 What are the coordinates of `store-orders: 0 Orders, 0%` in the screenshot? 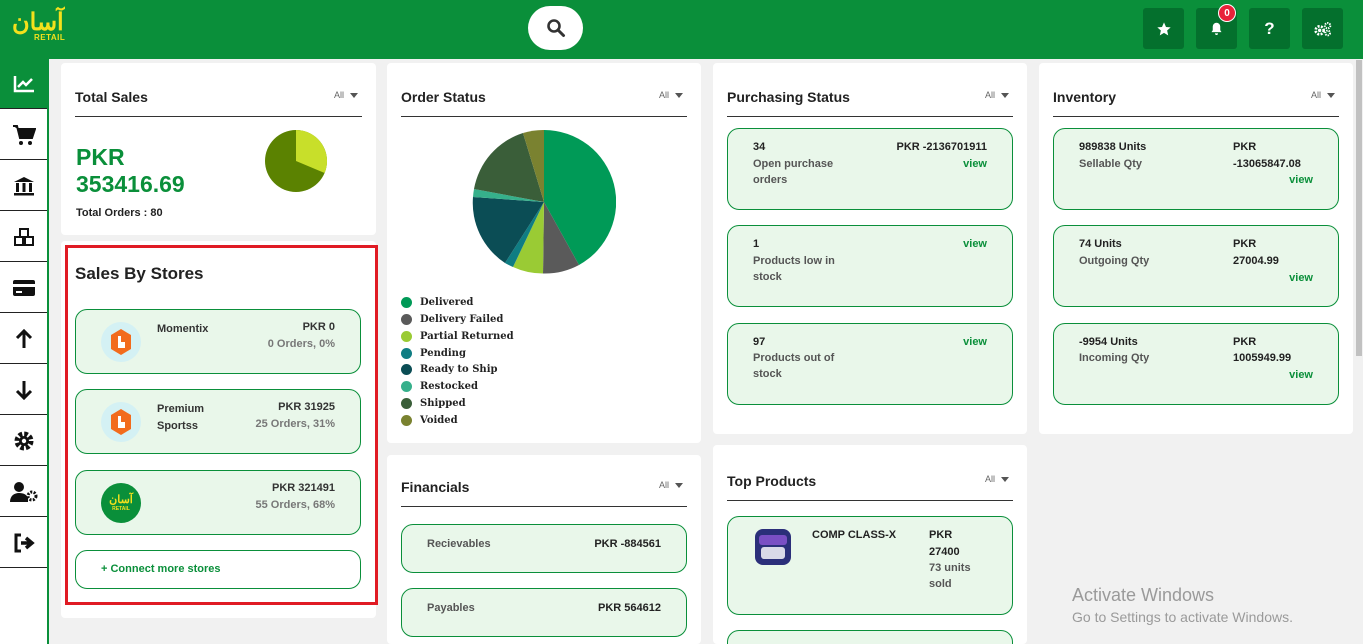 It's located at (301, 344).